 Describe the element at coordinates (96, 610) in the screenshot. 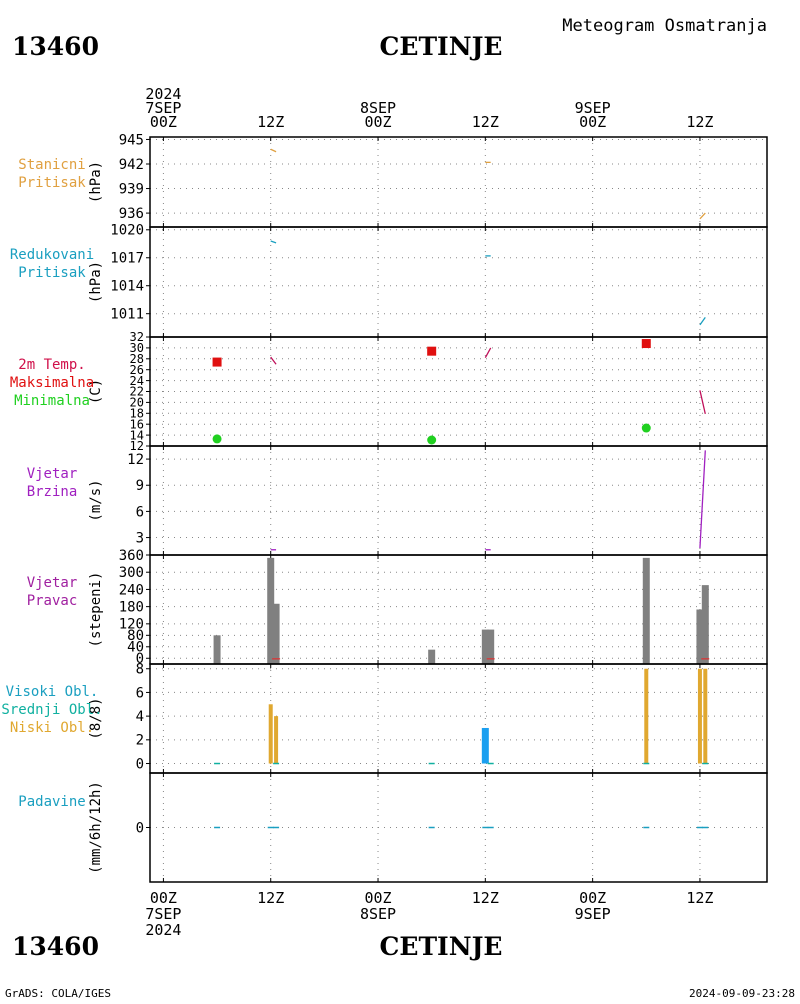

I see `unit-label: (stepeni)` at that location.